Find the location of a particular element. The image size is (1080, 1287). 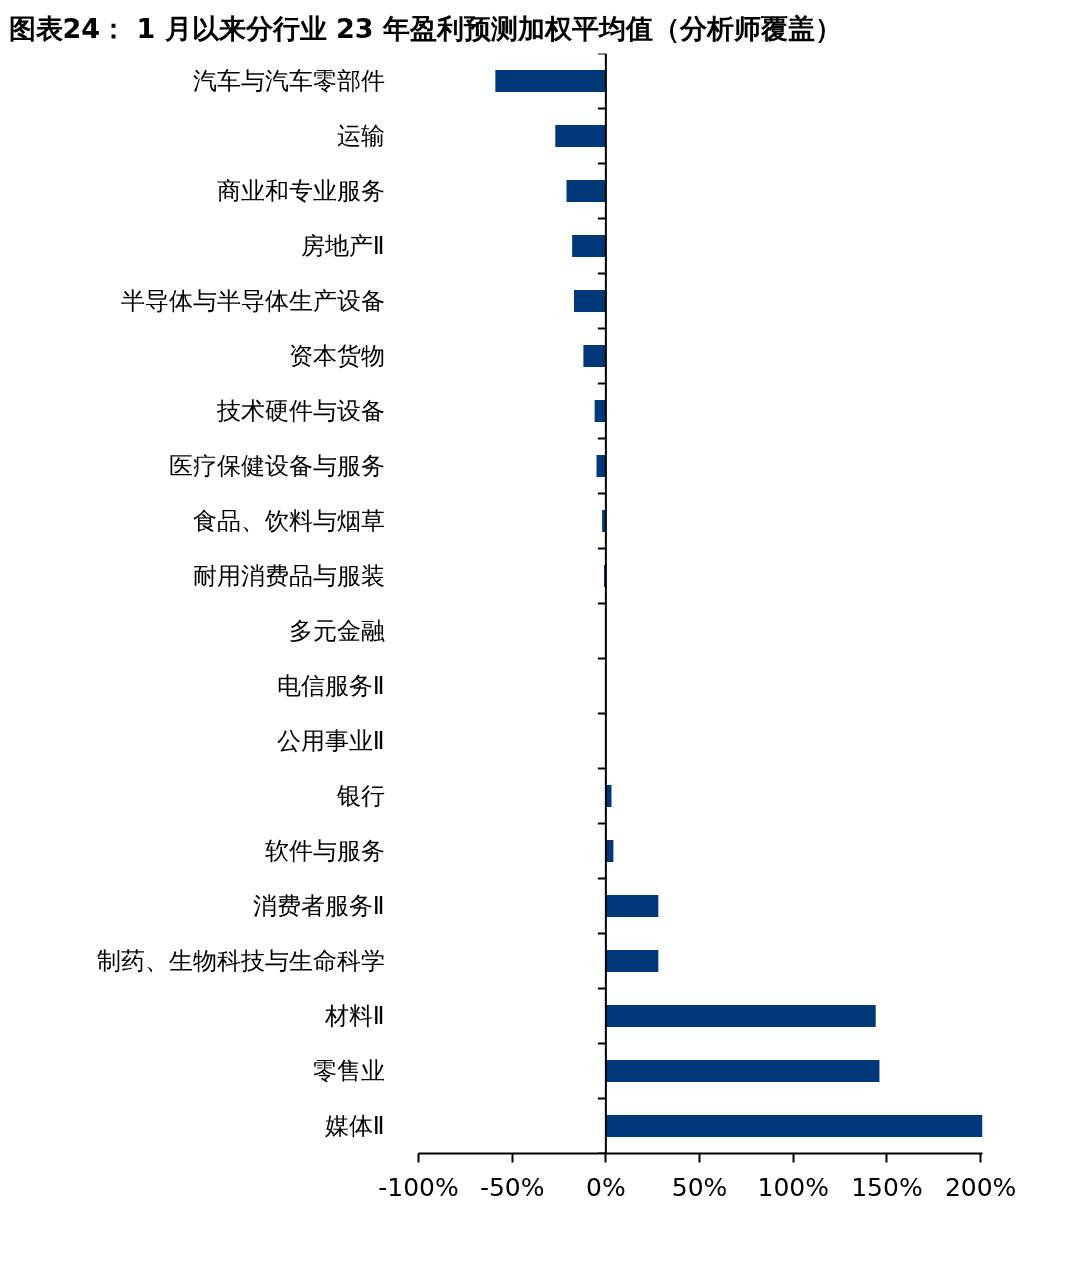

y-tick-label: 零售业 is located at coordinates (348, 1071).